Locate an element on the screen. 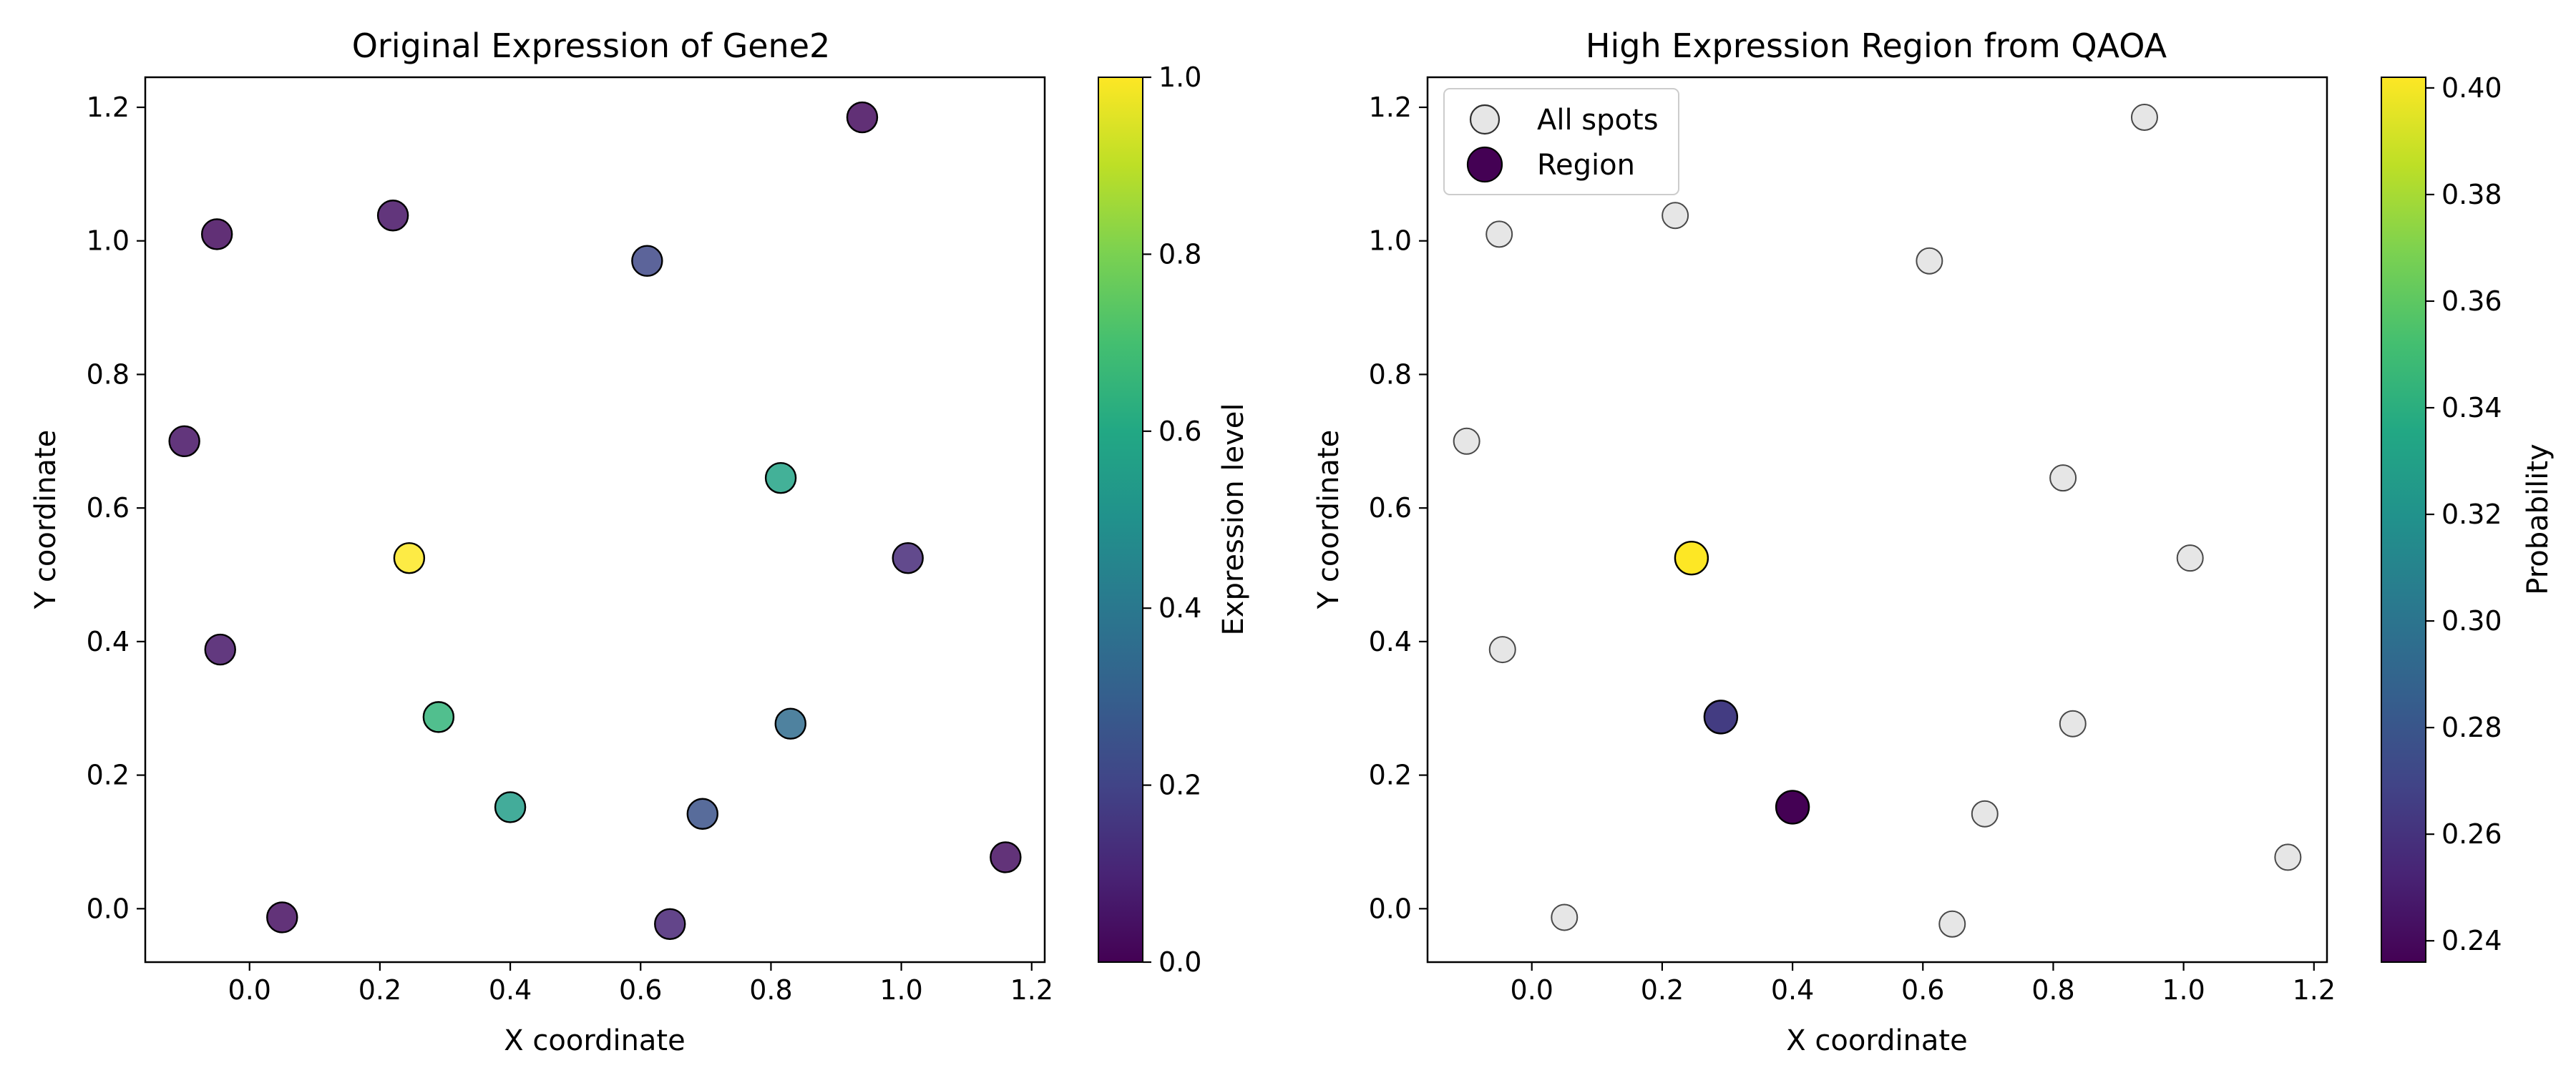 This screenshot has width=2576, height=1073. colorbar-tick-label: 0.26 is located at coordinates (2471, 834).